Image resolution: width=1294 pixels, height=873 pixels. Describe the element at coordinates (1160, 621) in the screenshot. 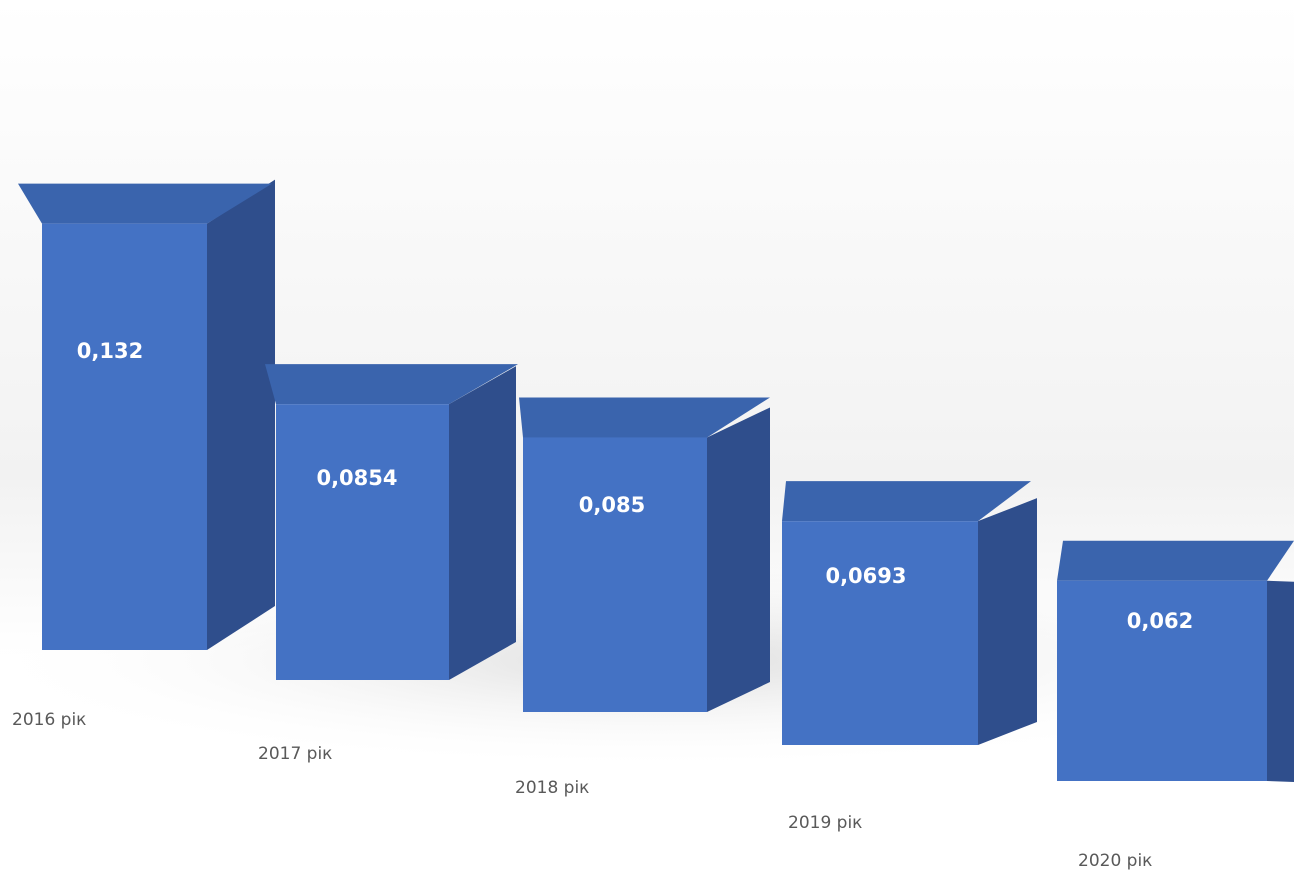

I see `data-label: 0,062` at that location.